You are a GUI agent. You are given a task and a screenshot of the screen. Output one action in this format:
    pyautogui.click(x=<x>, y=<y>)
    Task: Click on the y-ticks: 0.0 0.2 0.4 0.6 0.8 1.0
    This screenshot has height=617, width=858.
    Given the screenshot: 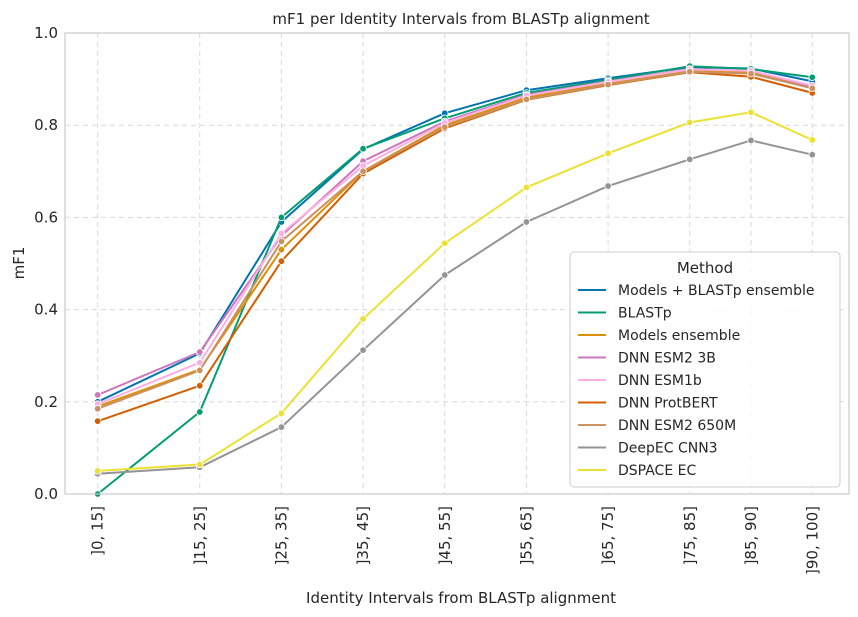 What is the action you would take?
    pyautogui.click(x=46, y=263)
    